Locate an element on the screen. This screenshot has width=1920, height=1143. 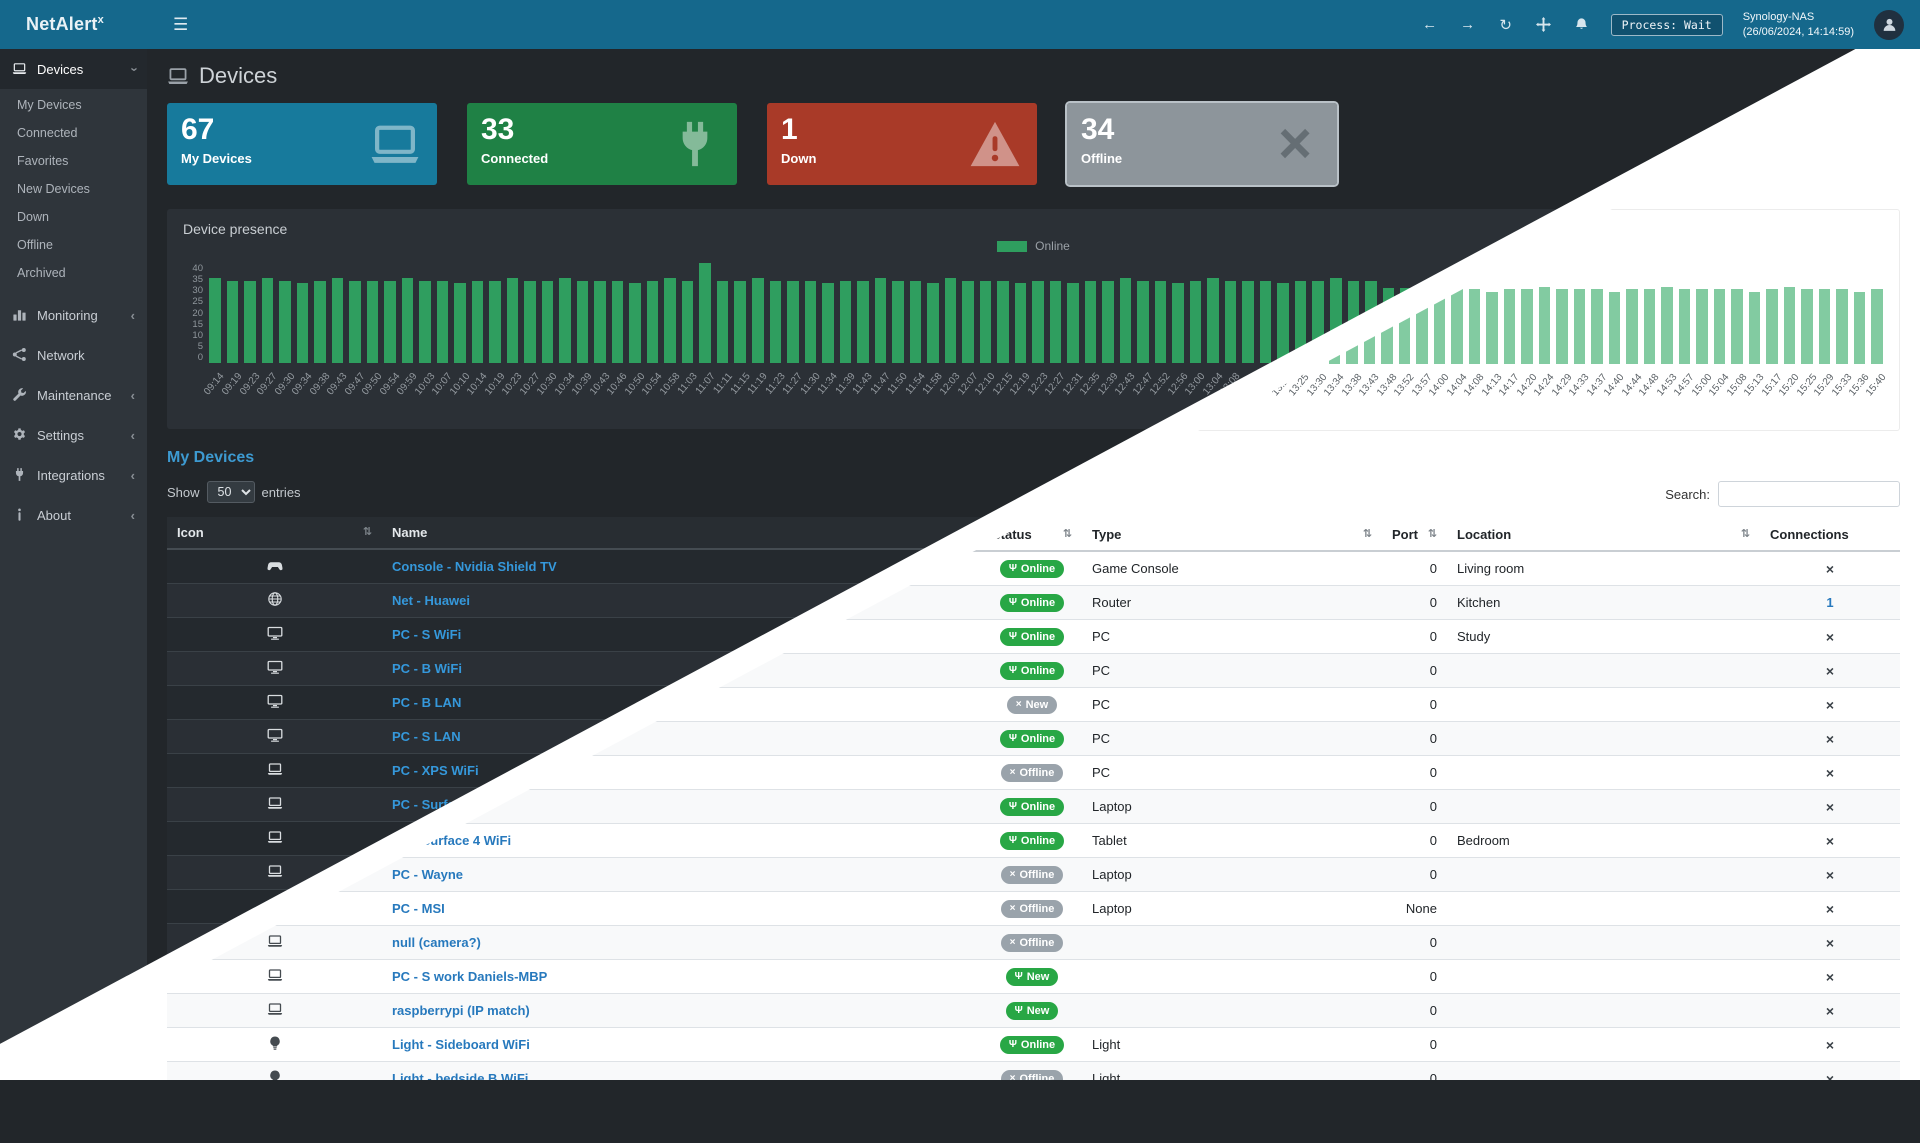
device-name-link: Light - bedside B WiFi is located at coordinates (460, 1075).